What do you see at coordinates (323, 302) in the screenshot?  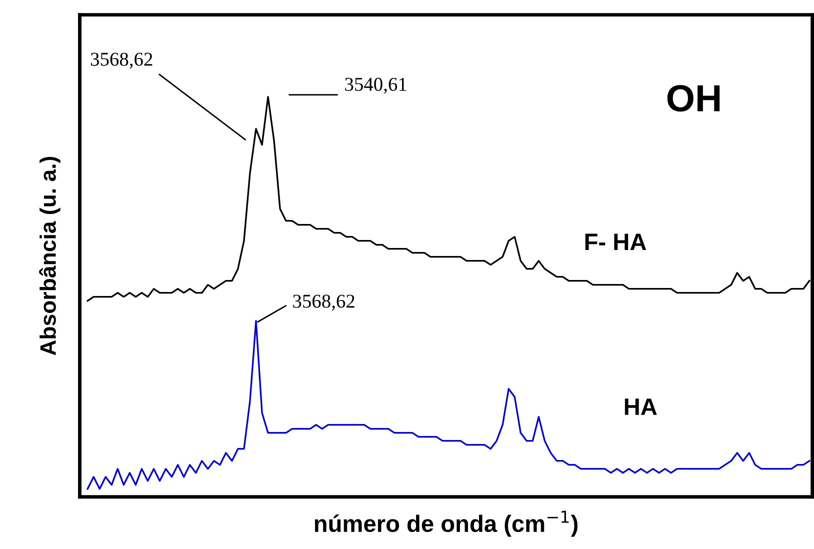 I see `annotation: 3568,62` at bounding box center [323, 302].